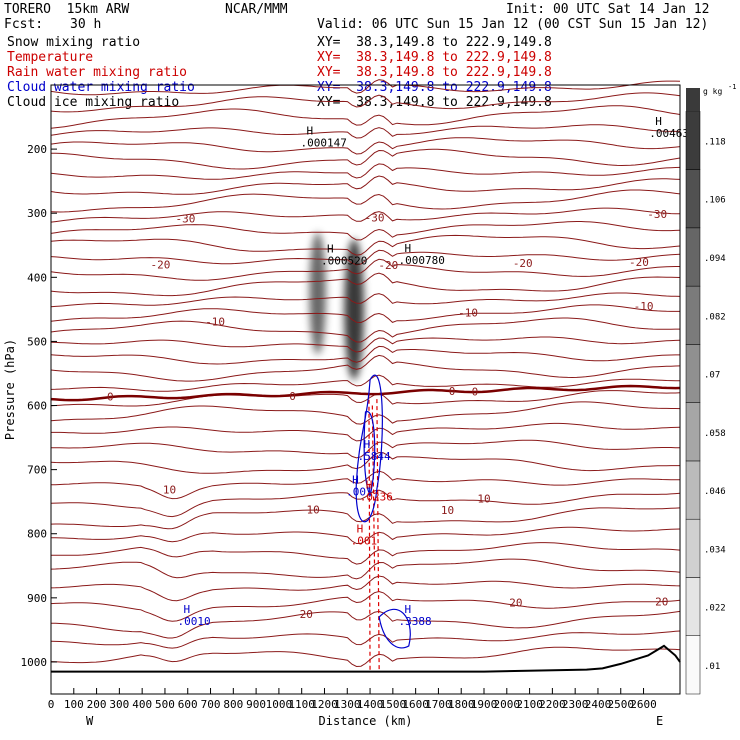 This screenshot has width=740, height=740. I want to click on x-axis-label: Distance (km), so click(366, 721).